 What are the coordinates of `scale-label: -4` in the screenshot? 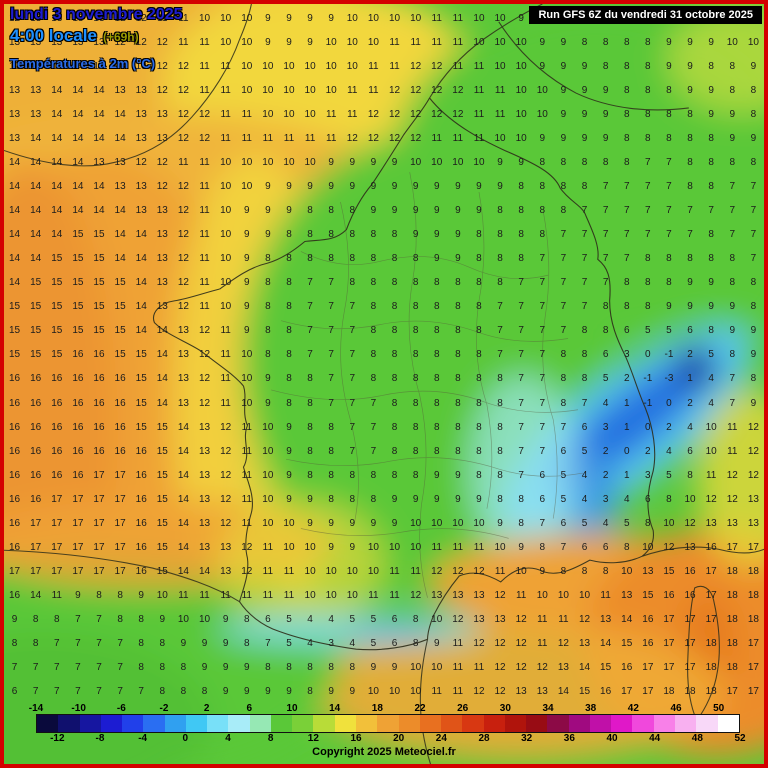 It's located at (143, 738).